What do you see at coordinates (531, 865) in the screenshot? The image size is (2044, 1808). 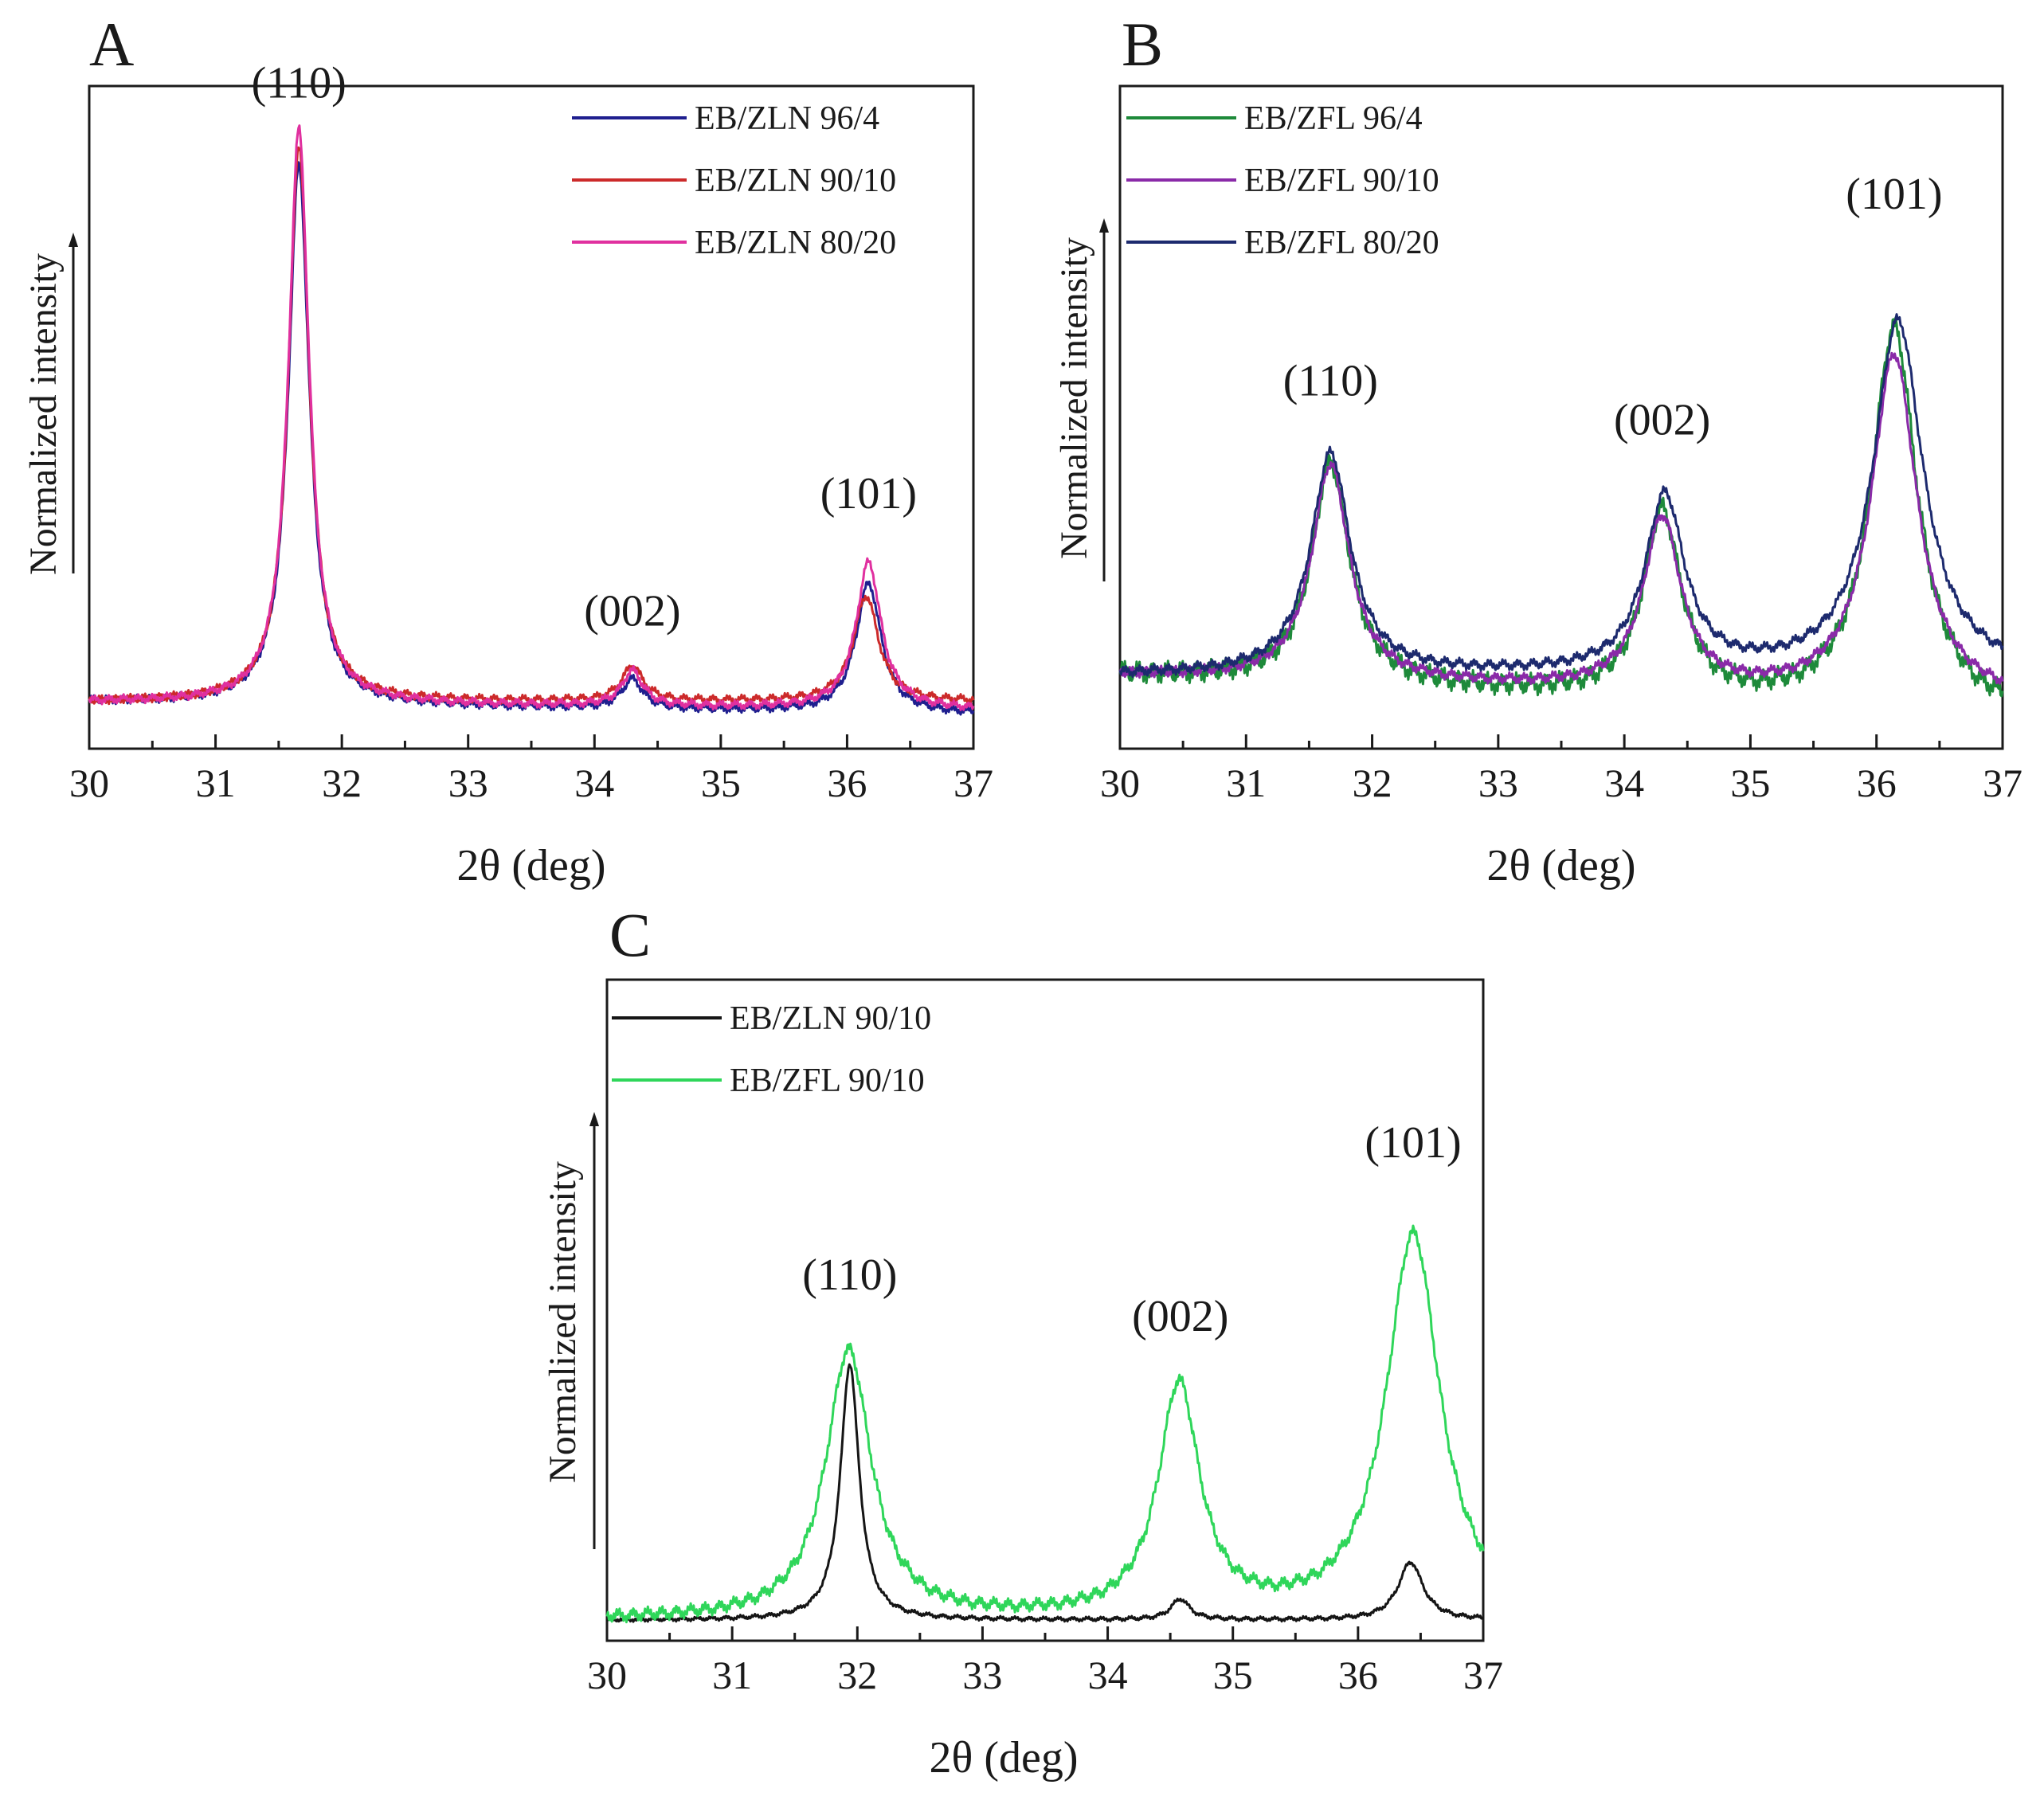 I see `x-axis-label-a: 2θ (deg)` at bounding box center [531, 865].